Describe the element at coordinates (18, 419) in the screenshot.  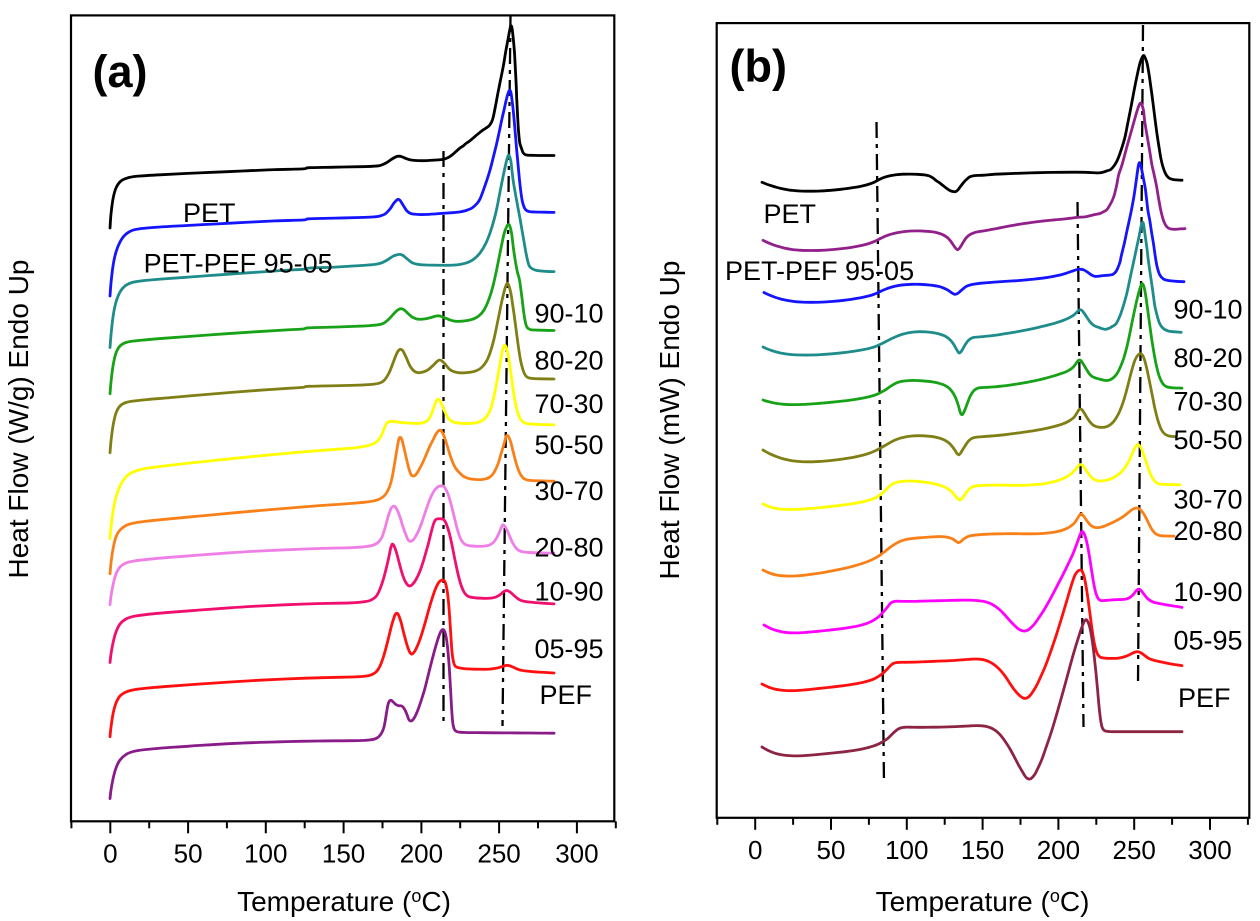
I see `svg-text: Heat Flow (W/g) Endo Up` at that location.